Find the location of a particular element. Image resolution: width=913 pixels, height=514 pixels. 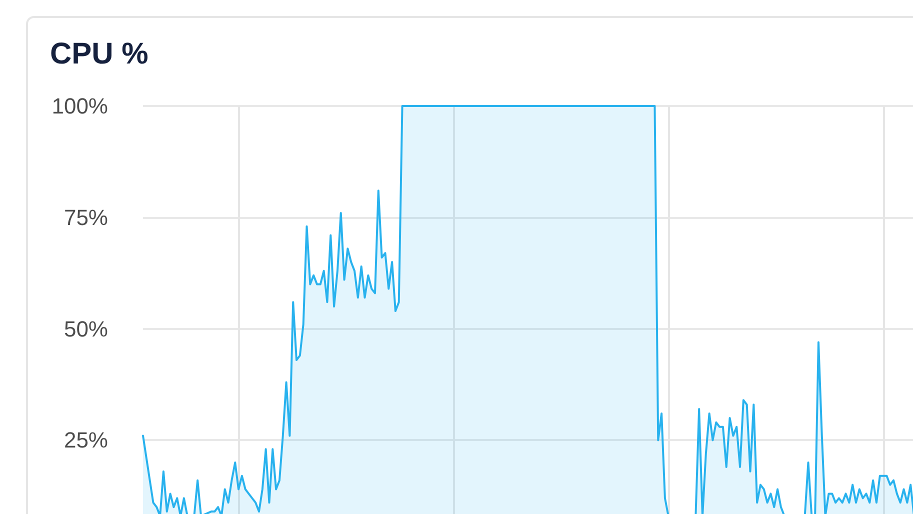

chart-title: CPU % is located at coordinates (99, 54).